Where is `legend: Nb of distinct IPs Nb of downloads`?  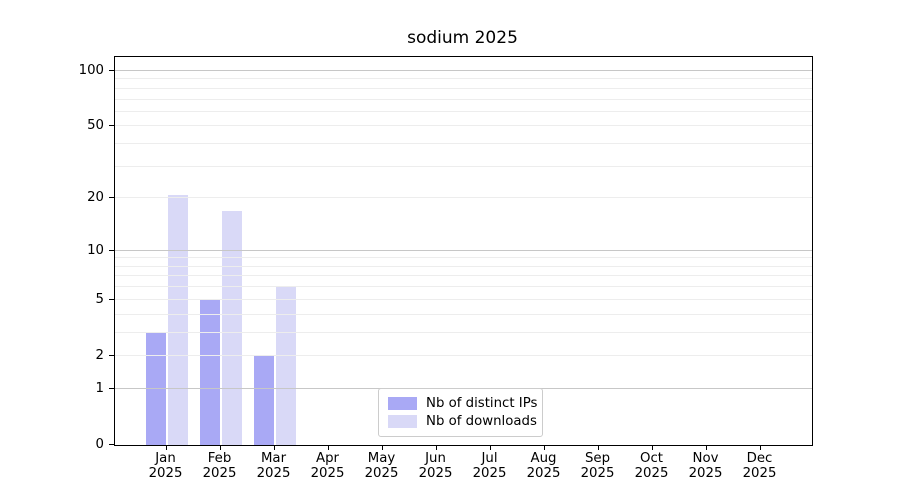
legend: Nb of distinct IPs Nb of downloads is located at coordinates (460, 412).